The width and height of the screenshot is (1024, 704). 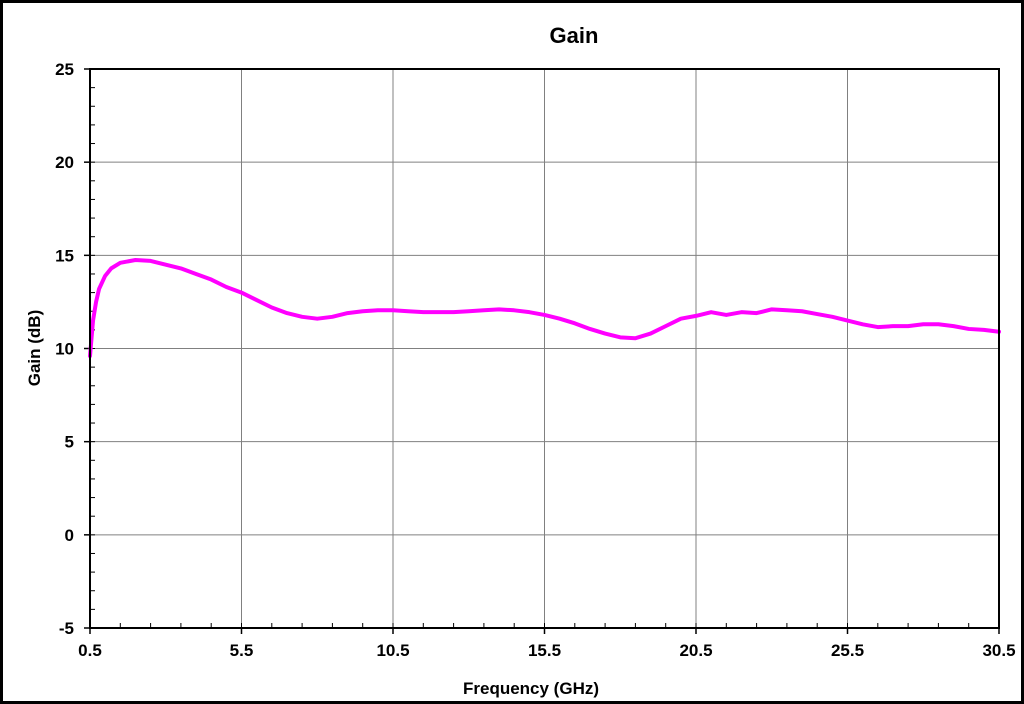 What do you see at coordinates (90, 650) in the screenshot?
I see `x-tick-label: 0.5` at bounding box center [90, 650].